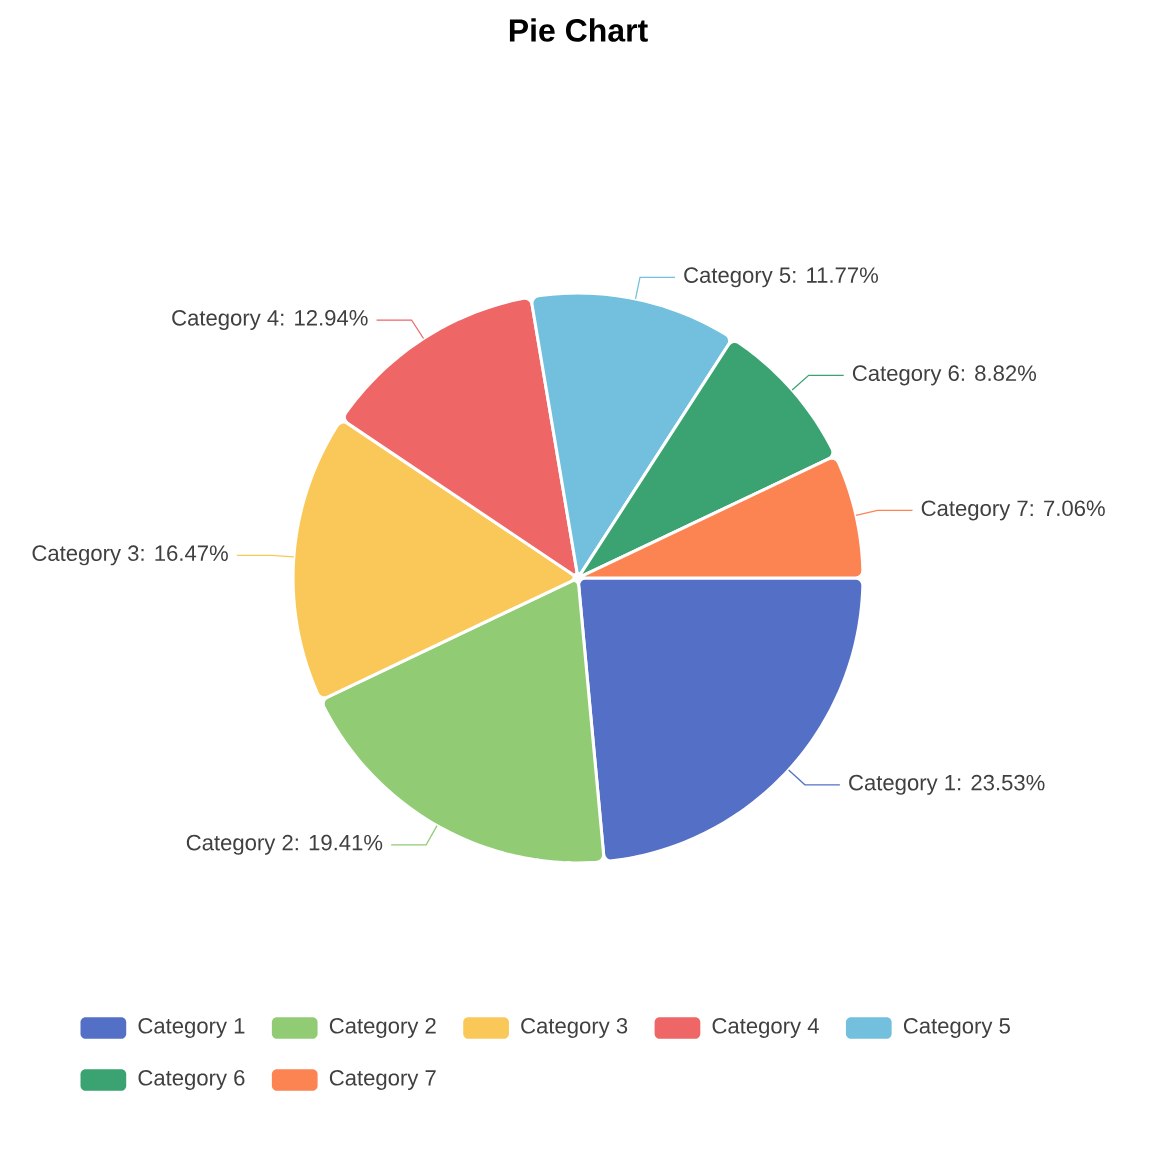 The image size is (1156, 1156). I want to click on legend-label: Category 4, so click(765, 1027).